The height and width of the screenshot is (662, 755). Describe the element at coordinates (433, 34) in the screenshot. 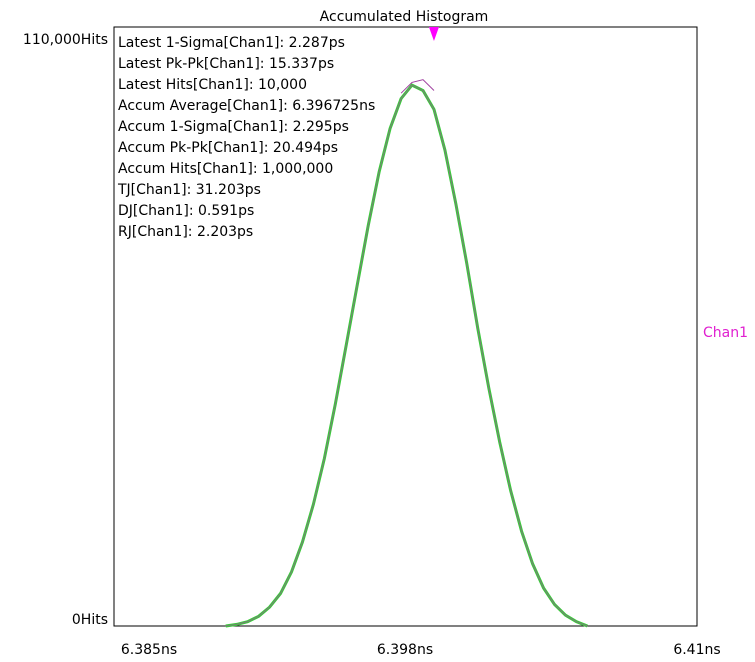

I see `peak-marker-icon` at that location.